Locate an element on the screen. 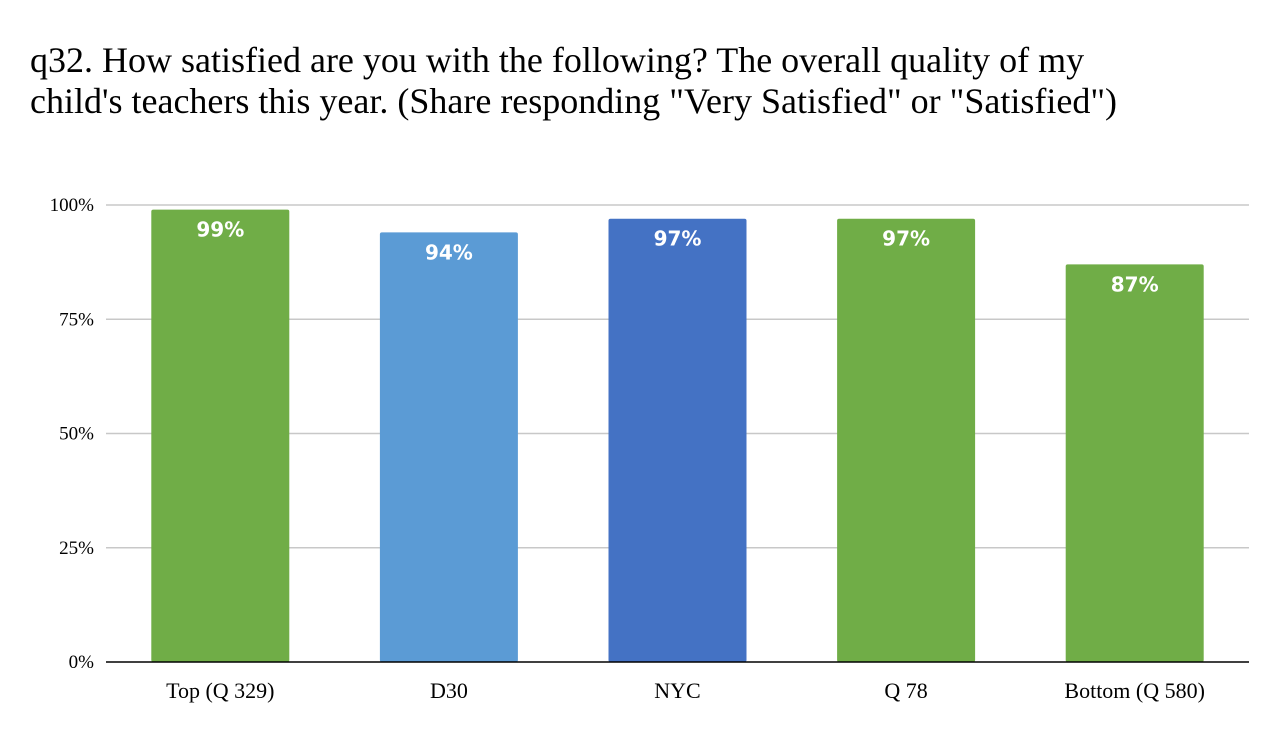 This screenshot has height=742, width=1286. y-tick-label: 50% is located at coordinates (76, 434).